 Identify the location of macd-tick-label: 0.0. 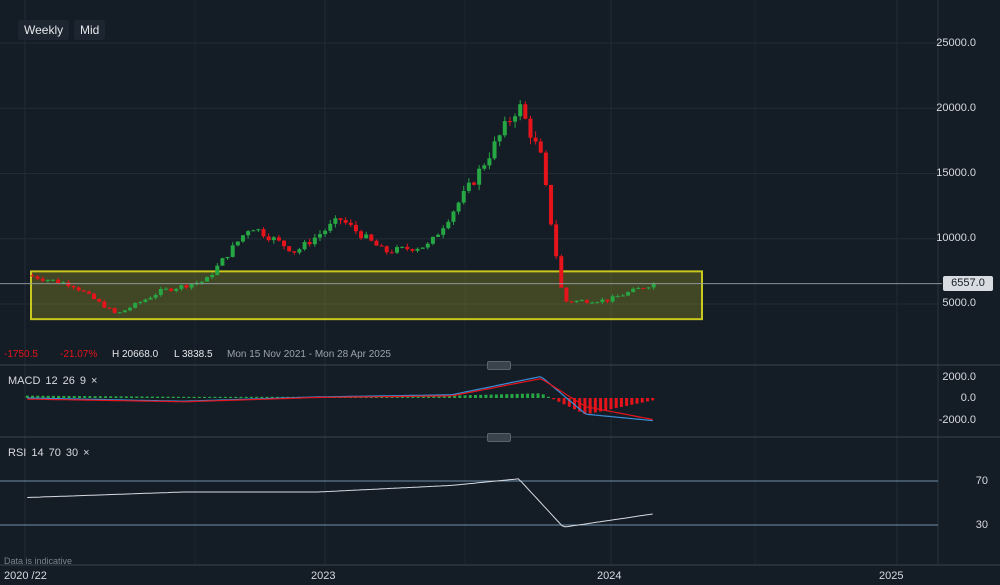
(968, 398).